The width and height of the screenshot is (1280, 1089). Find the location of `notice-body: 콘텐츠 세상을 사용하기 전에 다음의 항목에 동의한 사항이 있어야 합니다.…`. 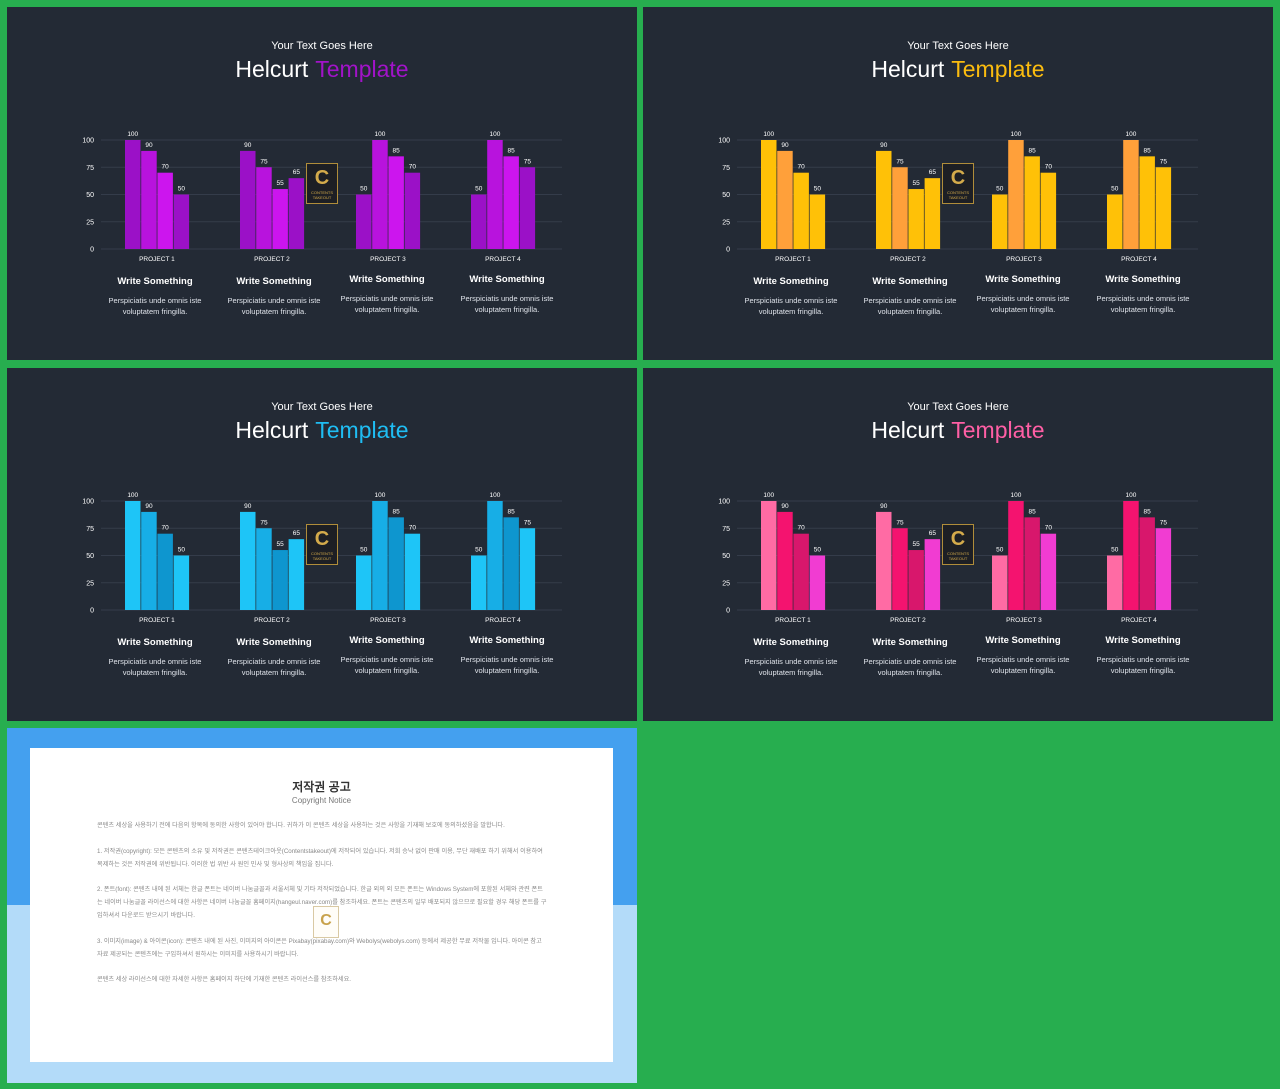

notice-body: 콘텐츠 세상을 사용하기 전에 다음의 항목에 동의한 사항이 있어야 합니다.… is located at coordinates (322, 910).